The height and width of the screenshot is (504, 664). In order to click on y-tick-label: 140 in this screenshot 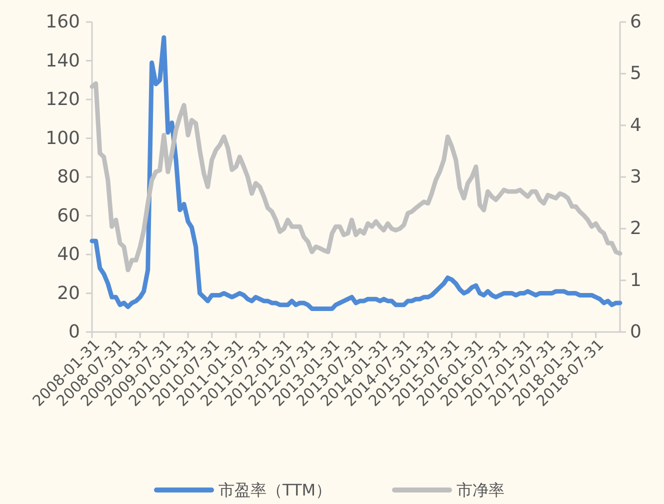, I will do `click(63, 61)`.